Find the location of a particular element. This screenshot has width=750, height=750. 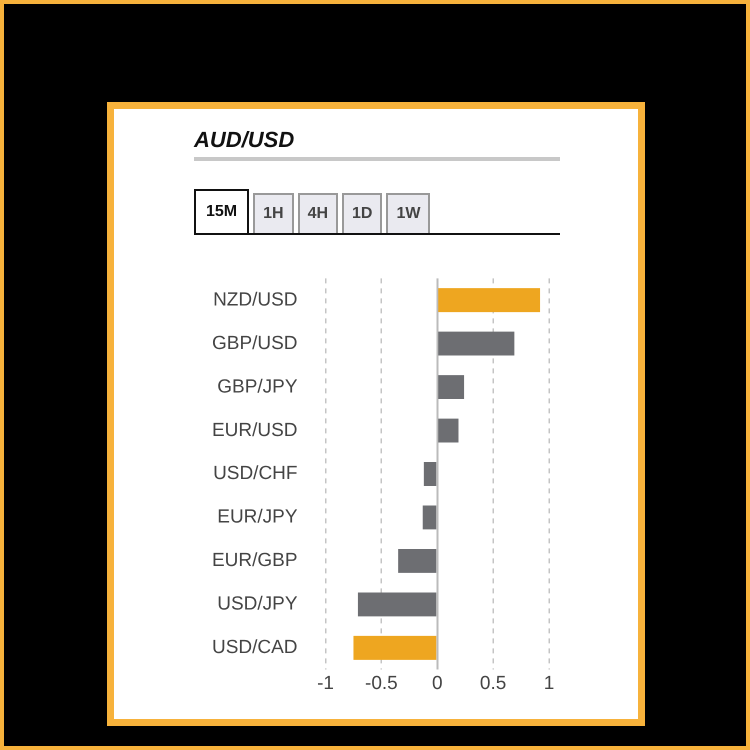

text: 1D is located at coordinates (362, 213).